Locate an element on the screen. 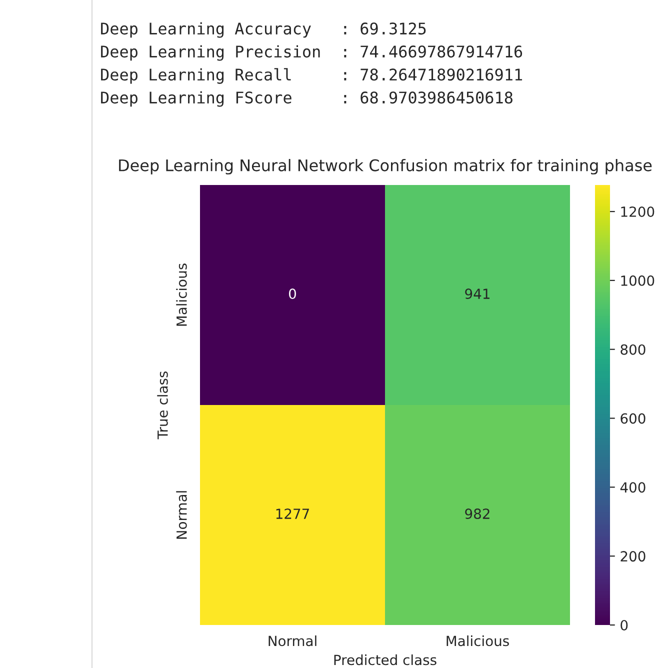  data-label: 982 is located at coordinates (477, 514).